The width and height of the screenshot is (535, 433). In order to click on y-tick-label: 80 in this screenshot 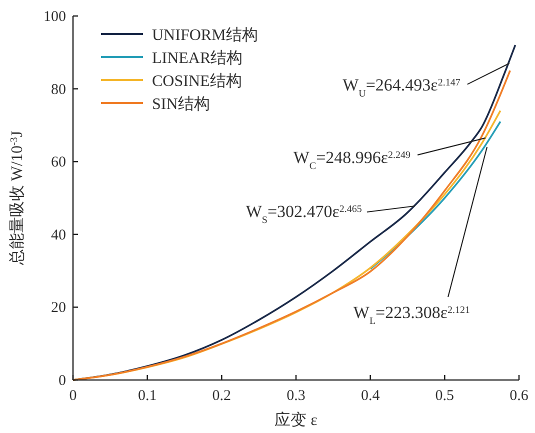, I will do `click(58, 90)`.